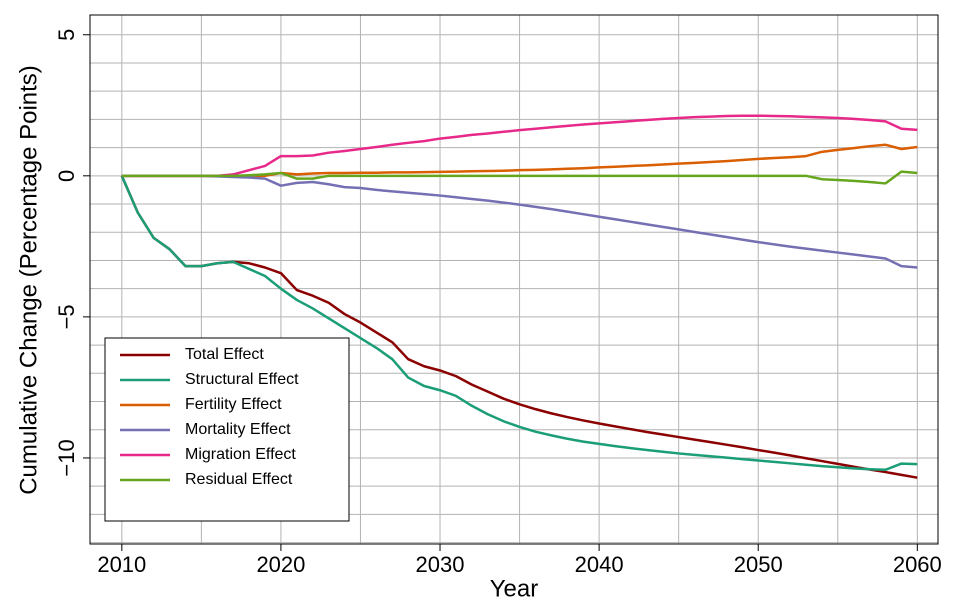 The height and width of the screenshot is (601, 954). What do you see at coordinates (66, 176) in the screenshot?
I see `y-tick-label: 0` at bounding box center [66, 176].